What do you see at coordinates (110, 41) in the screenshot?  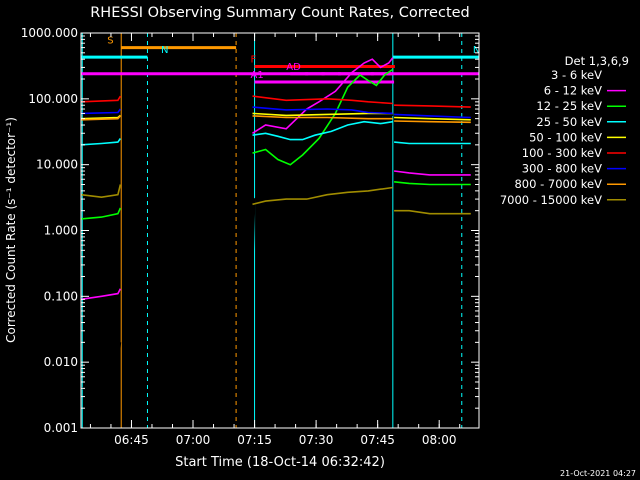 I see `flag-label-0: S` at bounding box center [110, 41].